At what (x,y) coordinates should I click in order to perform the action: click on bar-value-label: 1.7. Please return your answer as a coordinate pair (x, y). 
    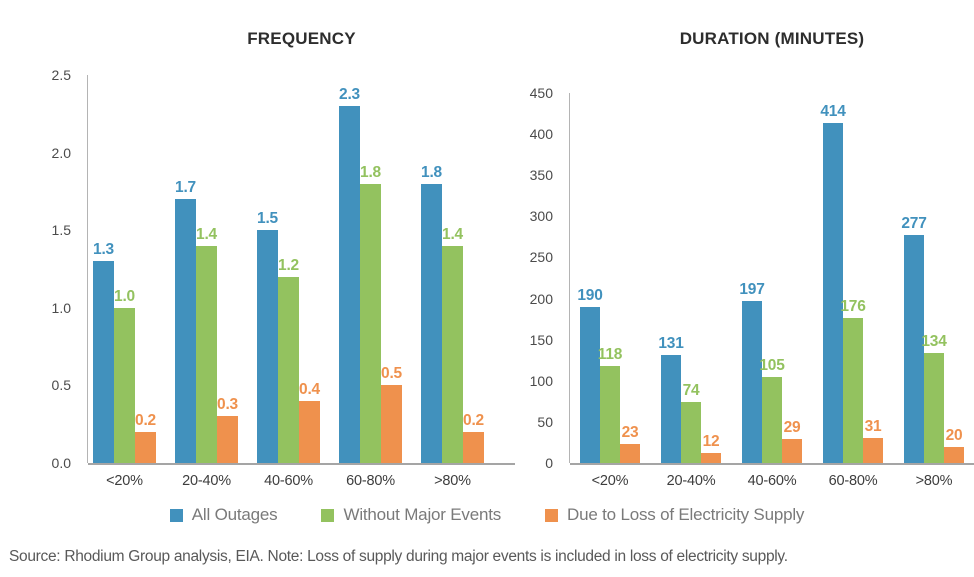
    Looking at the image, I should click on (185, 188).